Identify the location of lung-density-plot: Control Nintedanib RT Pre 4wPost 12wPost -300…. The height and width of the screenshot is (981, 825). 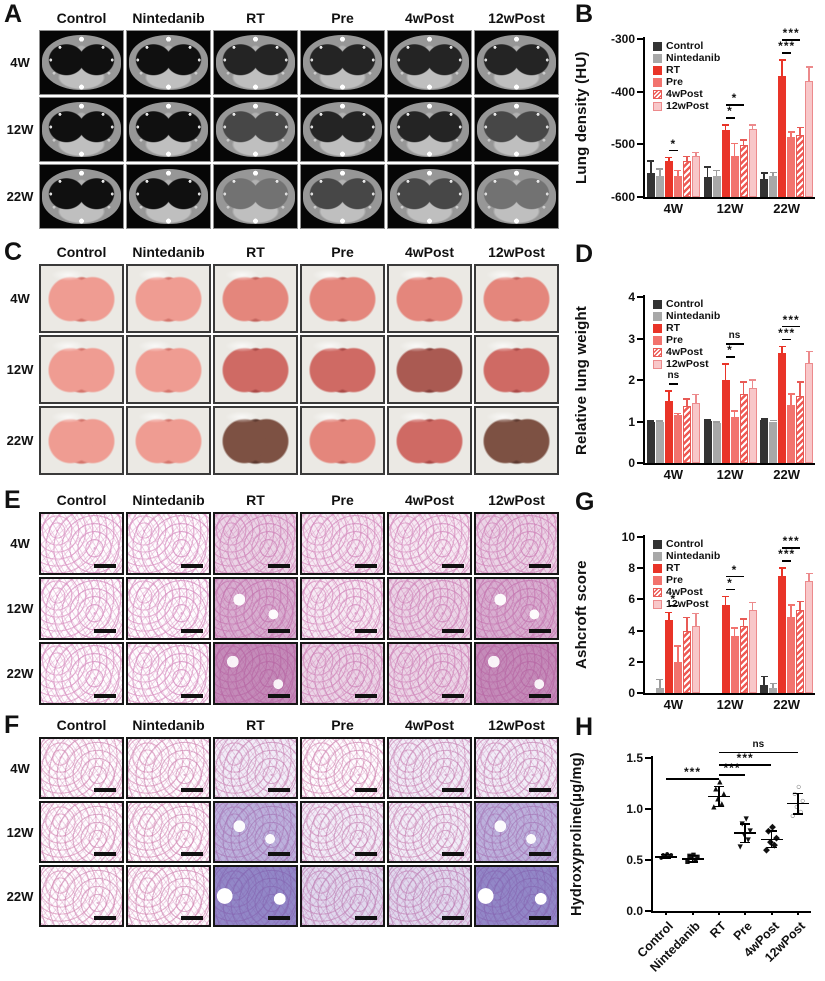
(713, 121).